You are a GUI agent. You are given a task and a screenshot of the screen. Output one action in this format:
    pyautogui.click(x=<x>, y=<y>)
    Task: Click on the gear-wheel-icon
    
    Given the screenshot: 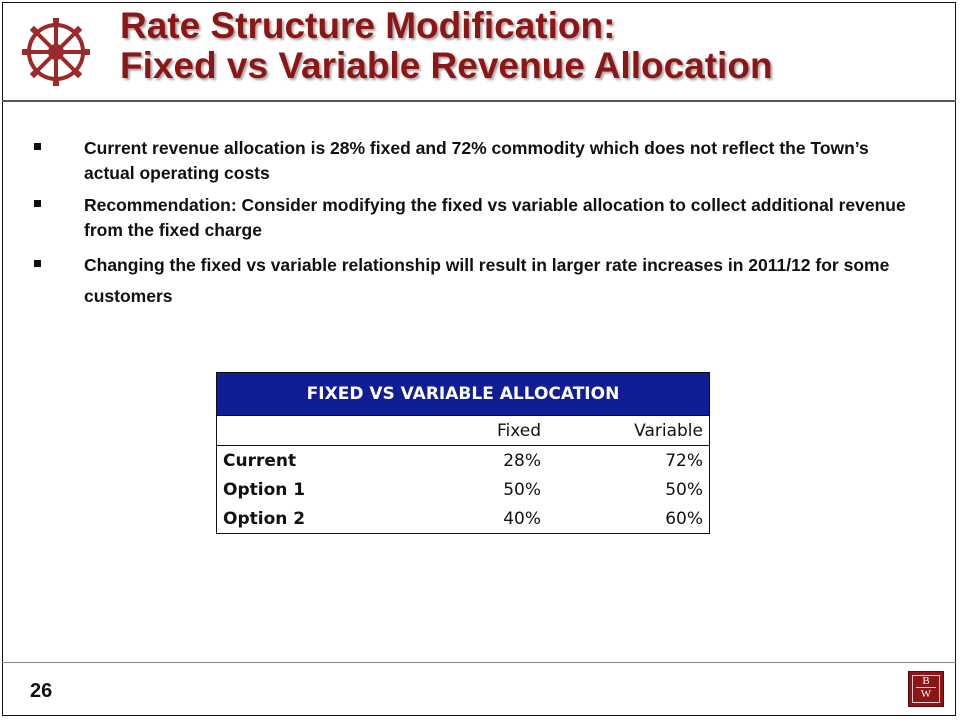 What is the action you would take?
    pyautogui.click(x=56, y=52)
    